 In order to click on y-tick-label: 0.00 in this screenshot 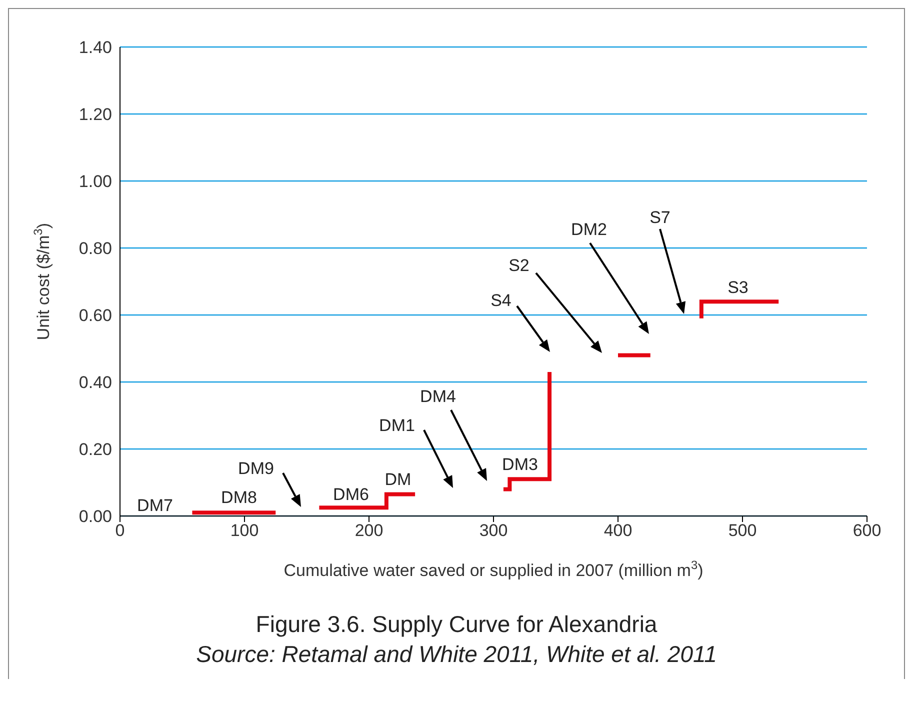, I will do `click(95, 516)`.